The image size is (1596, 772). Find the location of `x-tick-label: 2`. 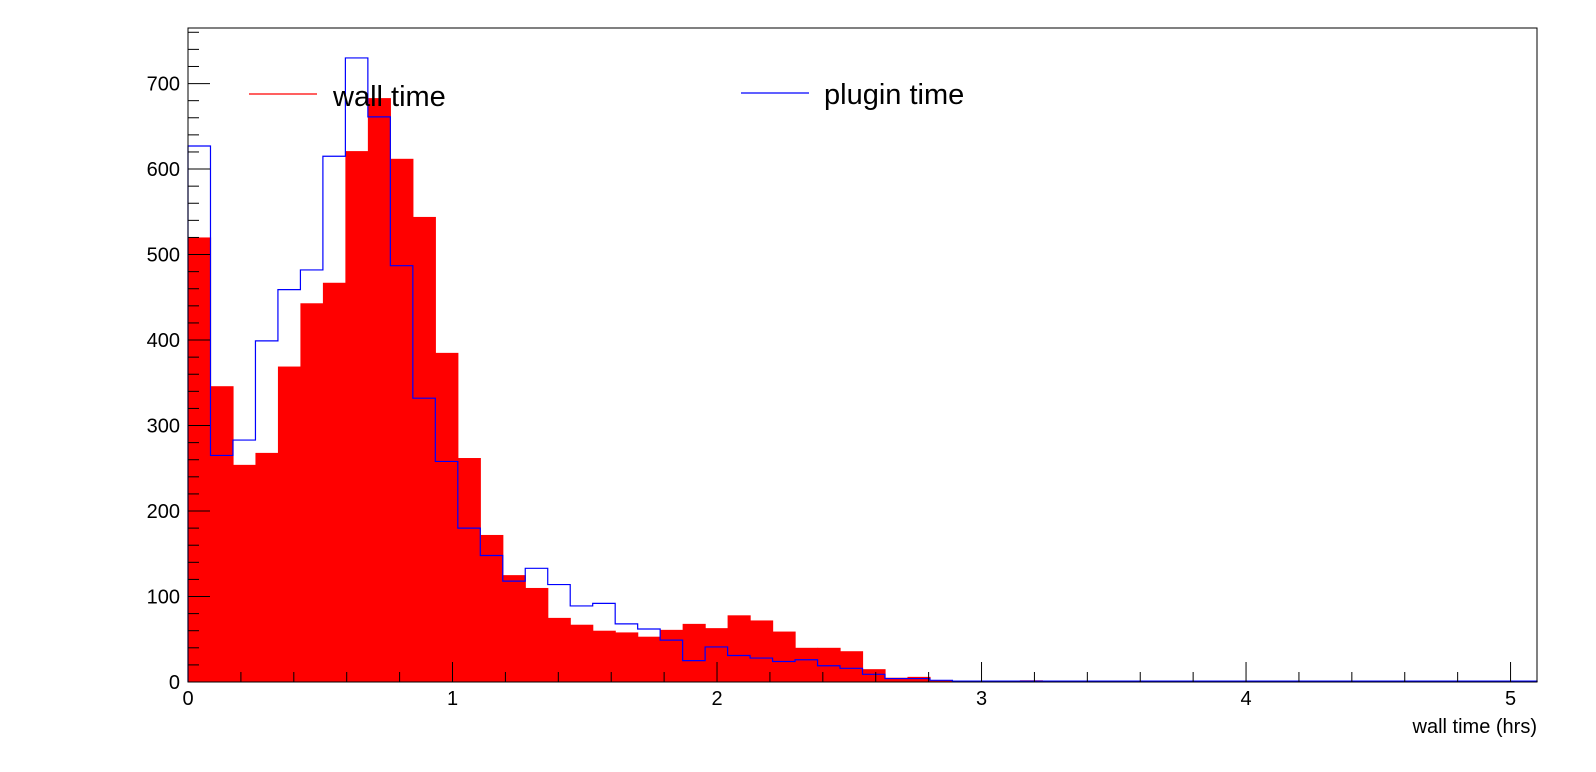

x-tick-label: 2 is located at coordinates (716, 699).